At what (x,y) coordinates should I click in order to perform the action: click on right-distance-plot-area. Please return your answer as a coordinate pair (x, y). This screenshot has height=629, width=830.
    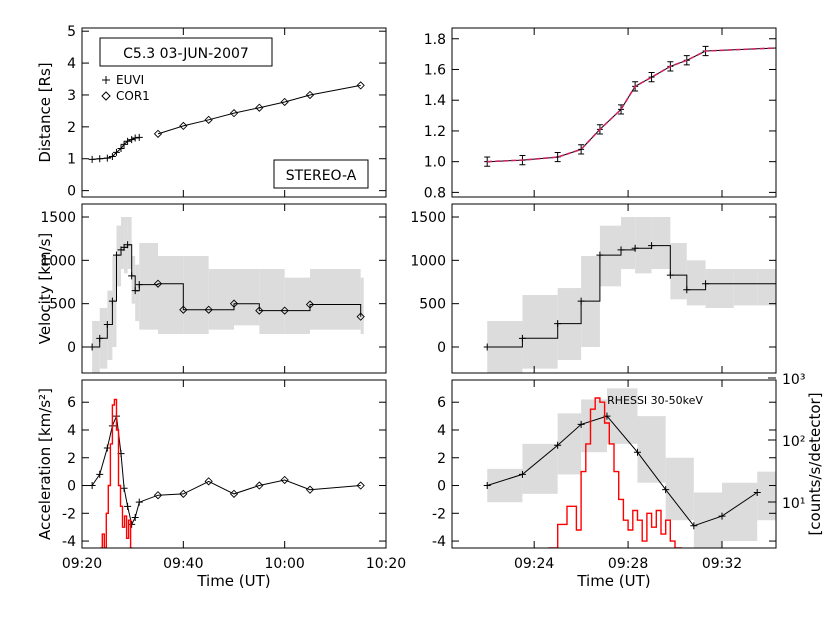
    Looking at the image, I should click on (630, 106).